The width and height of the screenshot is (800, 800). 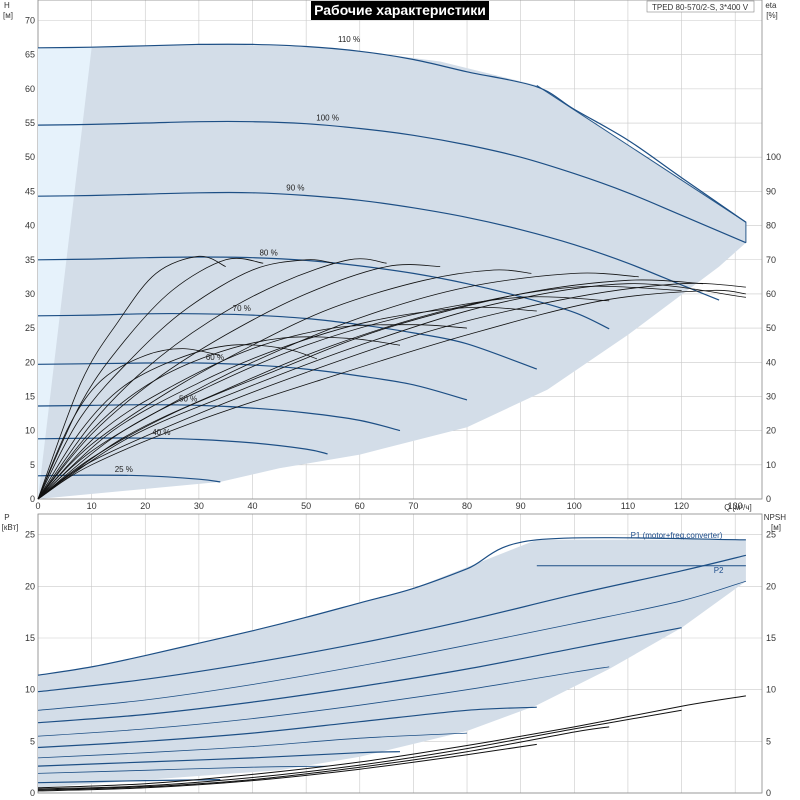 What do you see at coordinates (737, 507) in the screenshot?
I see `flow-axis-title: Q [м³/ч]` at bounding box center [737, 507].